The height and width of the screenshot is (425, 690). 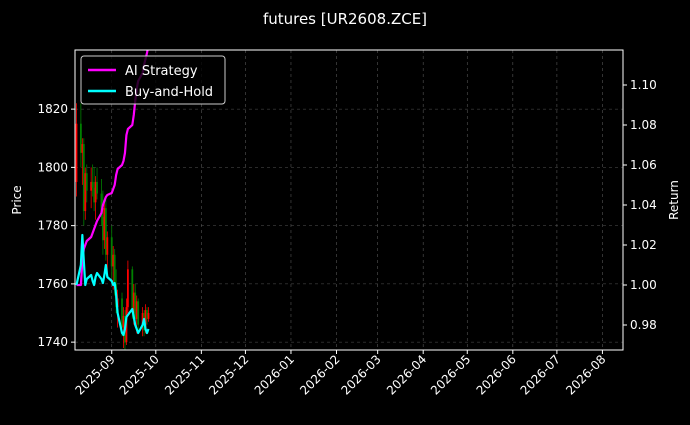 What do you see at coordinates (52, 226) in the screenshot?
I see `y-tick-label: 1780` at bounding box center [52, 226].